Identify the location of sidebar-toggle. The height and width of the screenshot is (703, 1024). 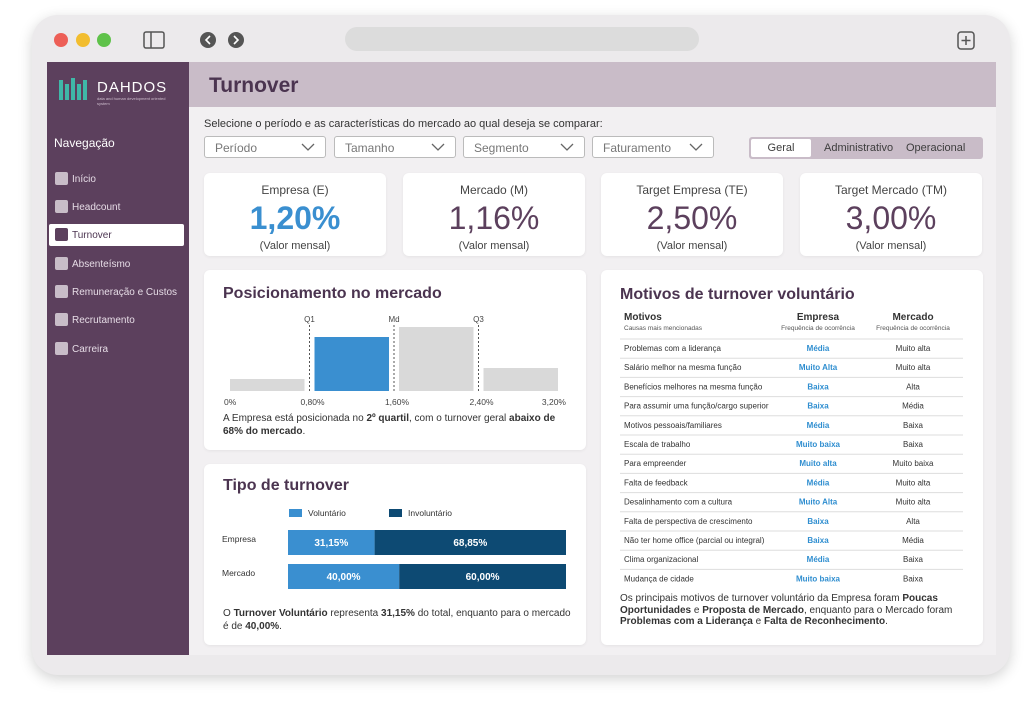
(154, 40).